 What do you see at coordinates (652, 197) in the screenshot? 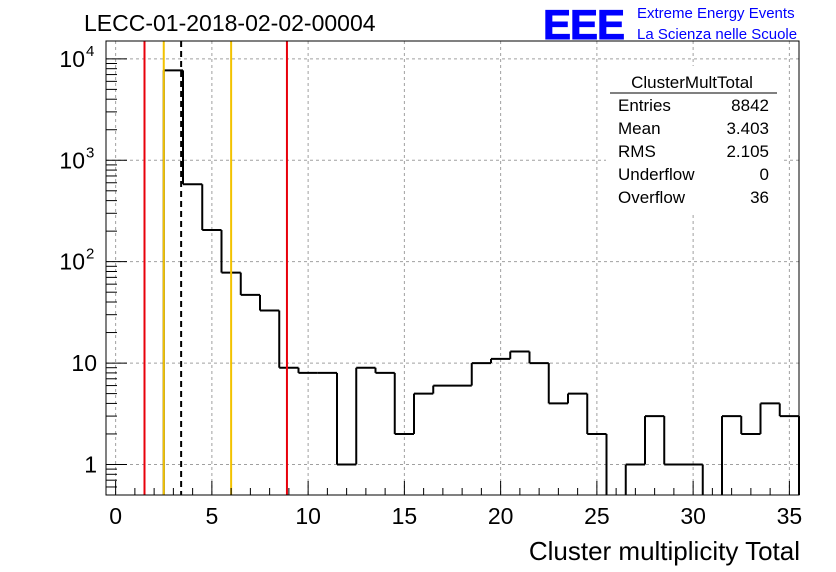
I see `stats-row-label: Overflow` at bounding box center [652, 197].